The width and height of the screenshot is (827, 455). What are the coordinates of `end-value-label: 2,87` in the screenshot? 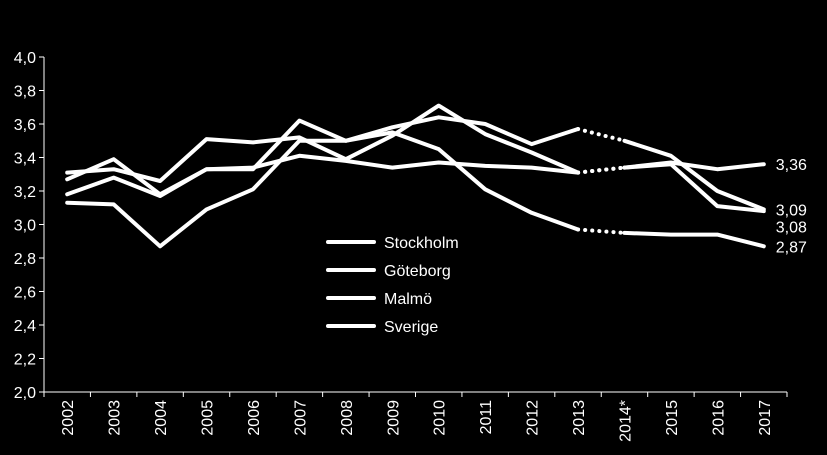 It's located at (791, 247).